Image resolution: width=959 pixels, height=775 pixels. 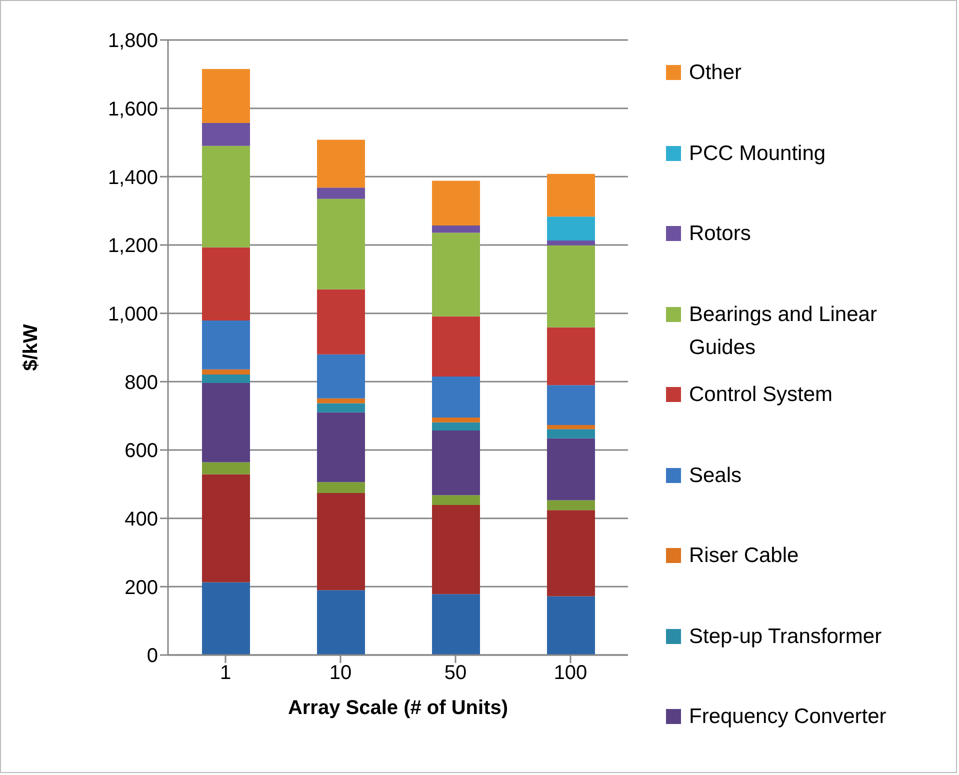 What do you see at coordinates (226, 673) in the screenshot?
I see `x-tick-label: 1` at bounding box center [226, 673].